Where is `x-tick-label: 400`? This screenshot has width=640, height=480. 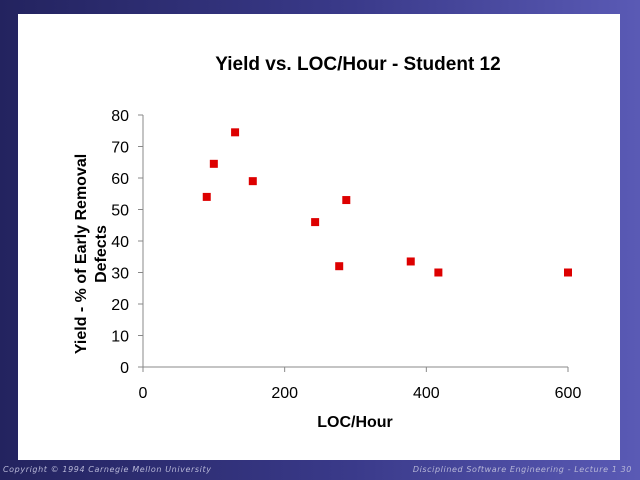
x-tick-label: 400 is located at coordinates (426, 393).